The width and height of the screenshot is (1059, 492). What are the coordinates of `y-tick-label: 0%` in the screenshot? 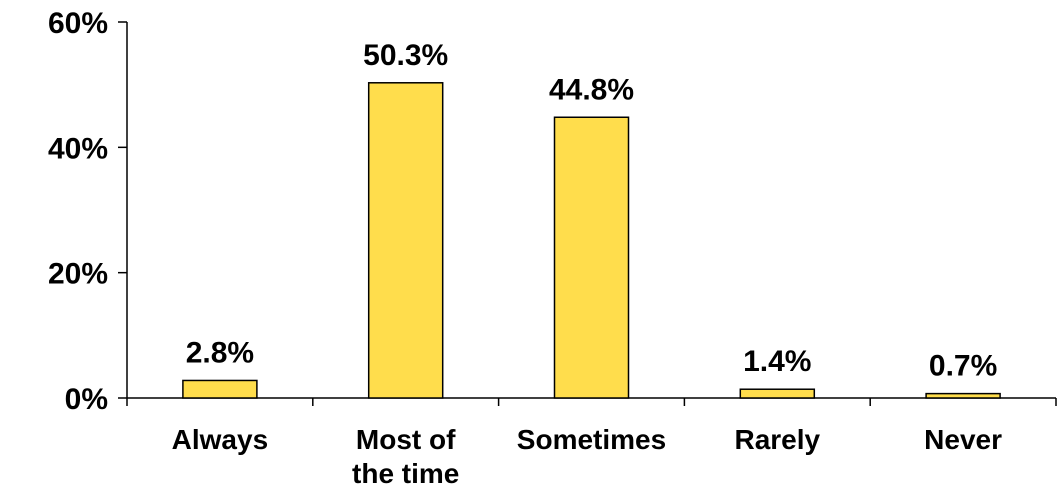 It's located at (86, 399).